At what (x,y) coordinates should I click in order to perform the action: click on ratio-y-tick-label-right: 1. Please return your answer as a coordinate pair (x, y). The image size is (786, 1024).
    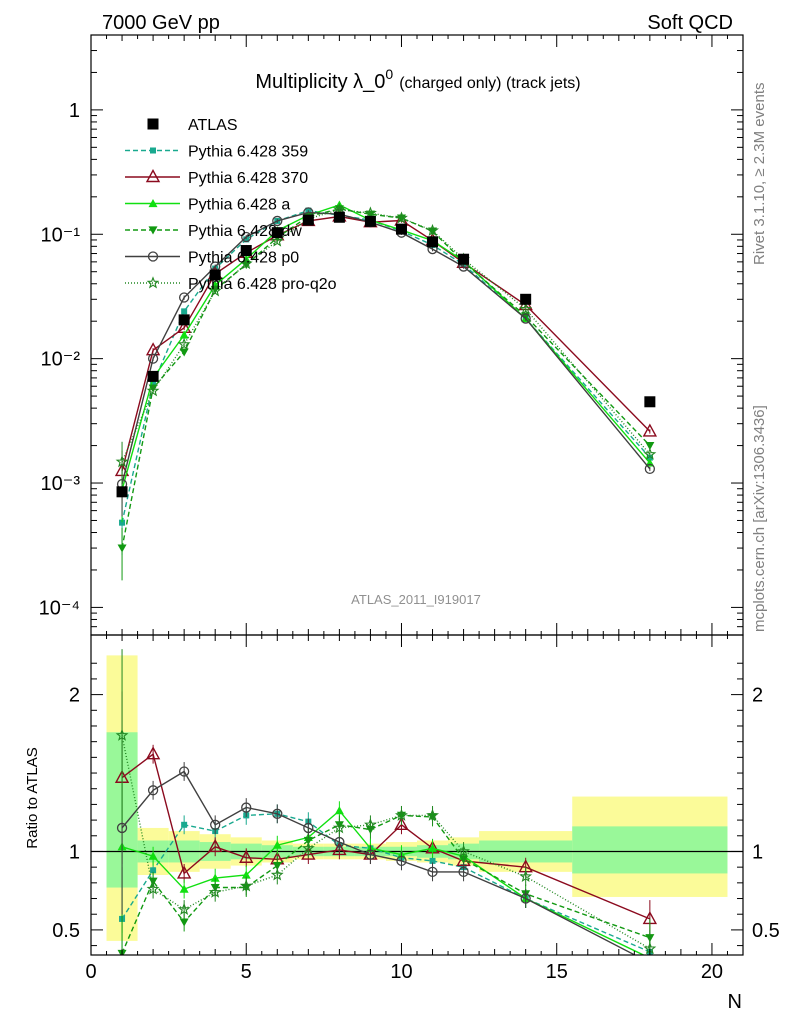
    Looking at the image, I should click on (757, 852).